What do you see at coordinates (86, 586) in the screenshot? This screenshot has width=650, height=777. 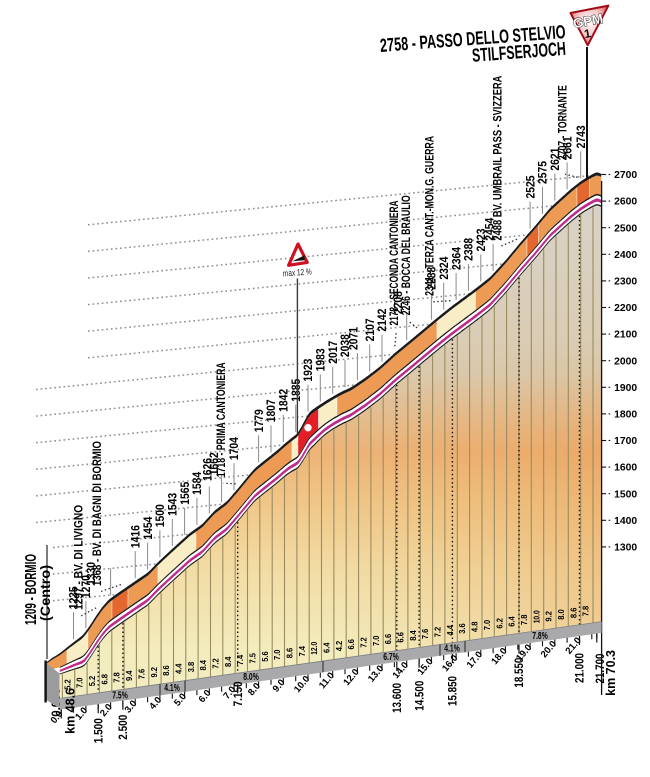 I see `svg-text: 1270` at bounding box center [86, 586].